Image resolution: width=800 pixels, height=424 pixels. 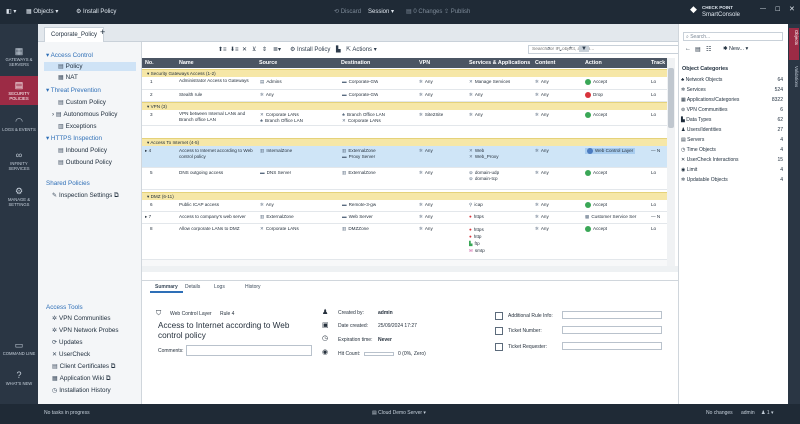 What do you see at coordinates (69, 55) in the screenshot?
I see `nav-access-control: ▾ Access Control` at bounding box center [69, 55].